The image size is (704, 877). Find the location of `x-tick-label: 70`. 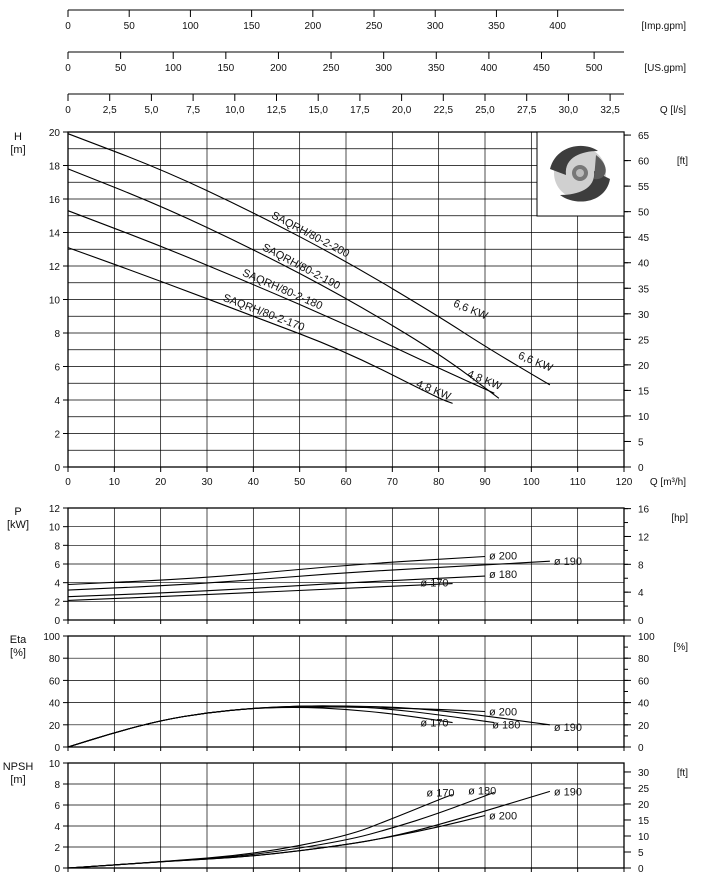

x-tick-label: 70 is located at coordinates (393, 482).